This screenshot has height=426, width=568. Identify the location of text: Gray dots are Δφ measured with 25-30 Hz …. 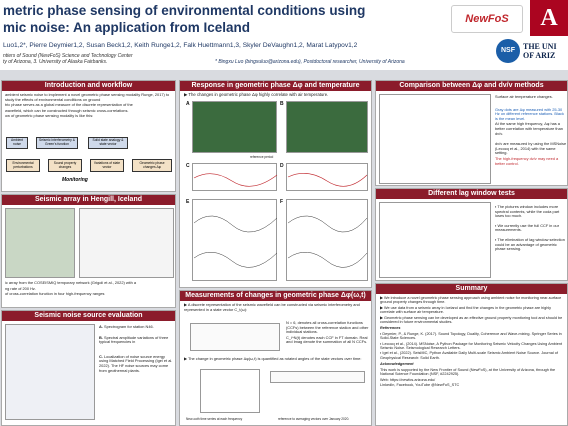
(529, 113).